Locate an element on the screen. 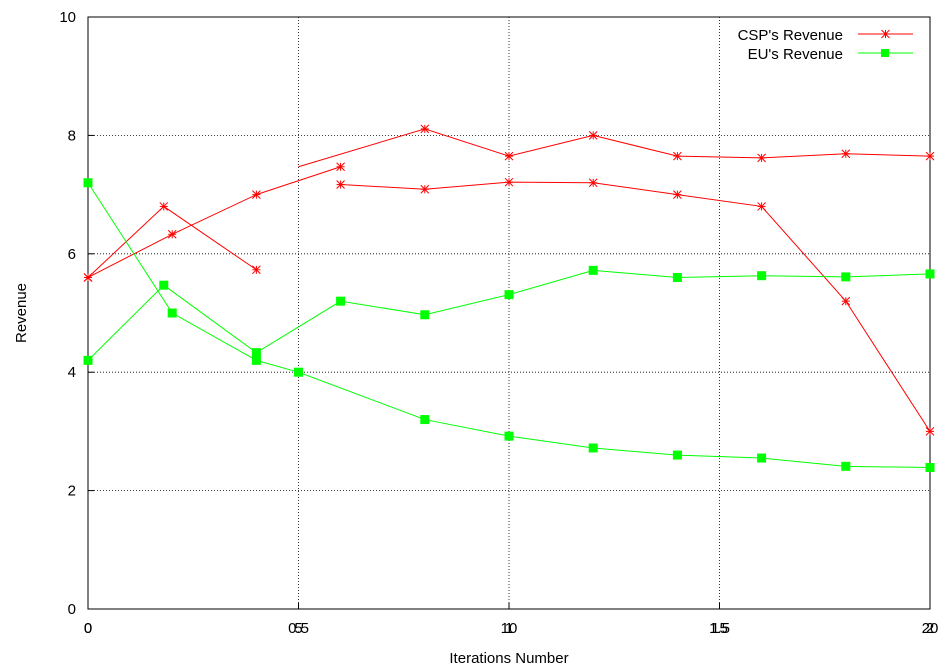 This screenshot has height=671, width=949. y-tick-label: 8 is located at coordinates (72, 135).